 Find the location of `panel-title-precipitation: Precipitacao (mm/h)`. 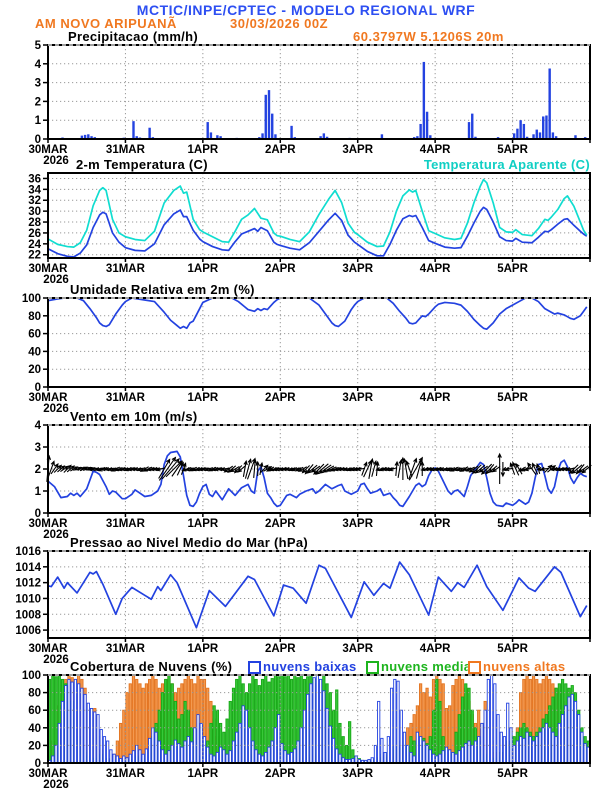

panel-title-precipitation: Precipitacao (mm/h) is located at coordinates (133, 36).